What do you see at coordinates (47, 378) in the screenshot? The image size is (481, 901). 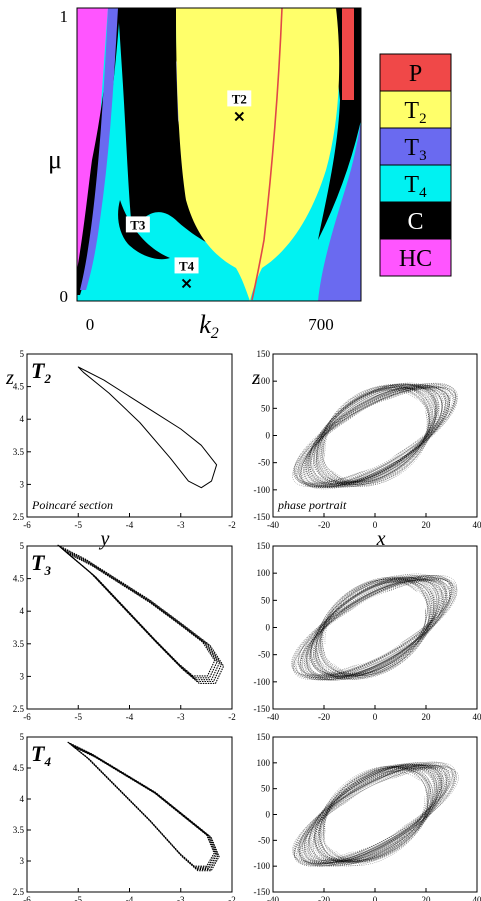 I see `panel-label-sub: 2` at bounding box center [47, 378].